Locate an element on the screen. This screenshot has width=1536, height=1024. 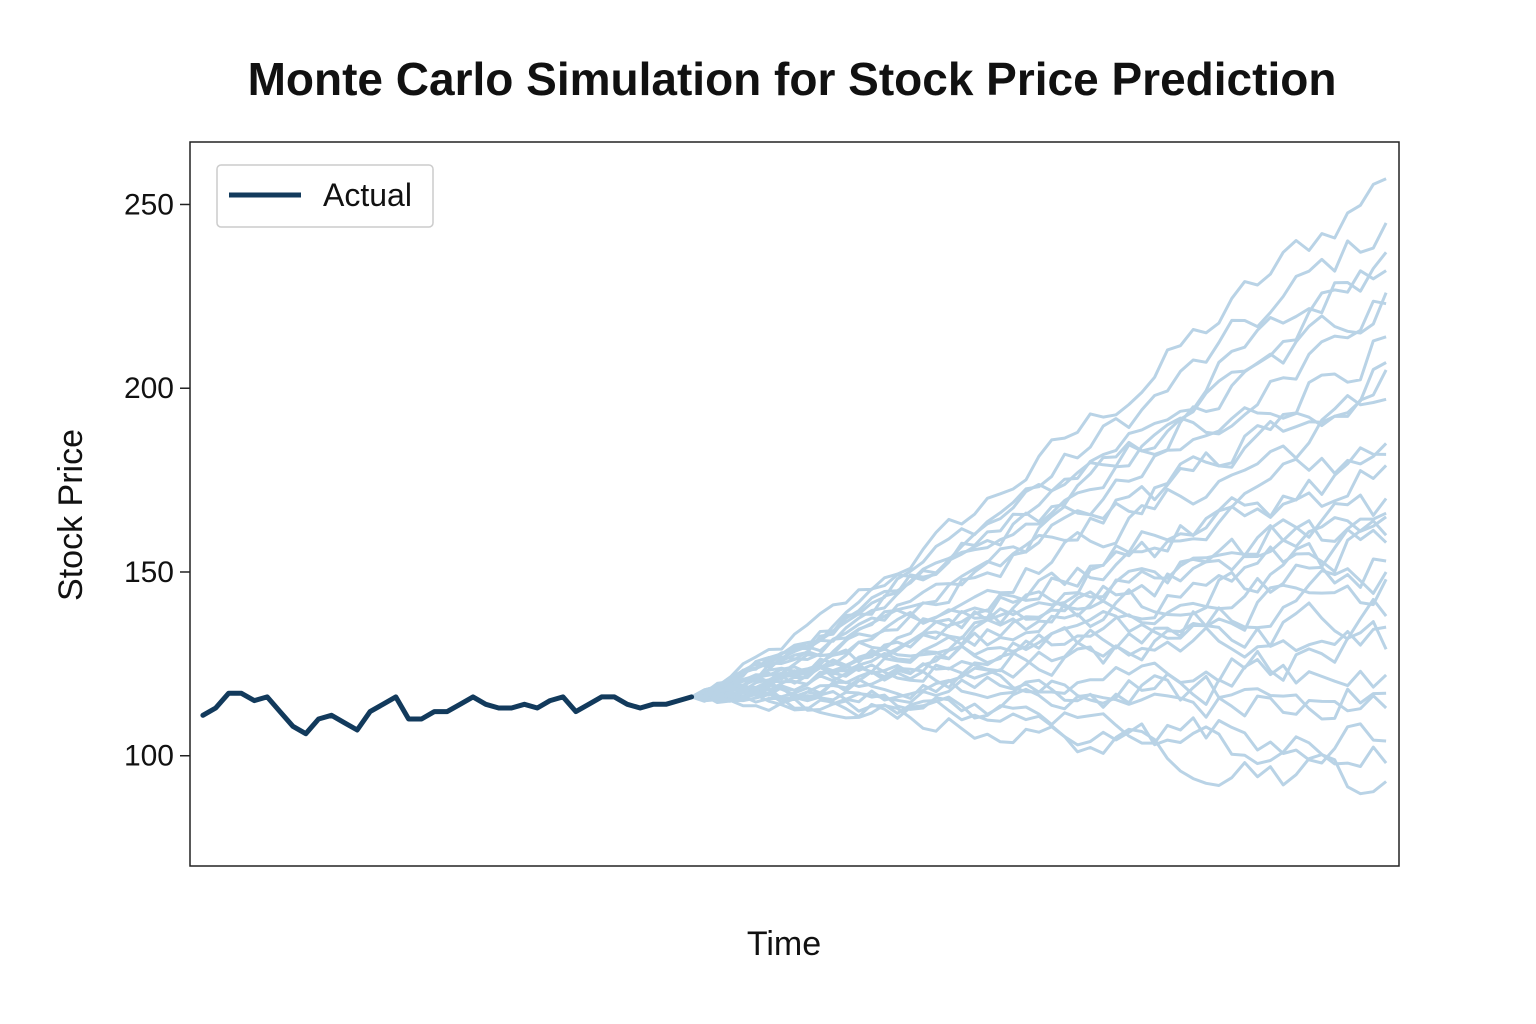
y-tick-label: 200 is located at coordinates (149, 388).